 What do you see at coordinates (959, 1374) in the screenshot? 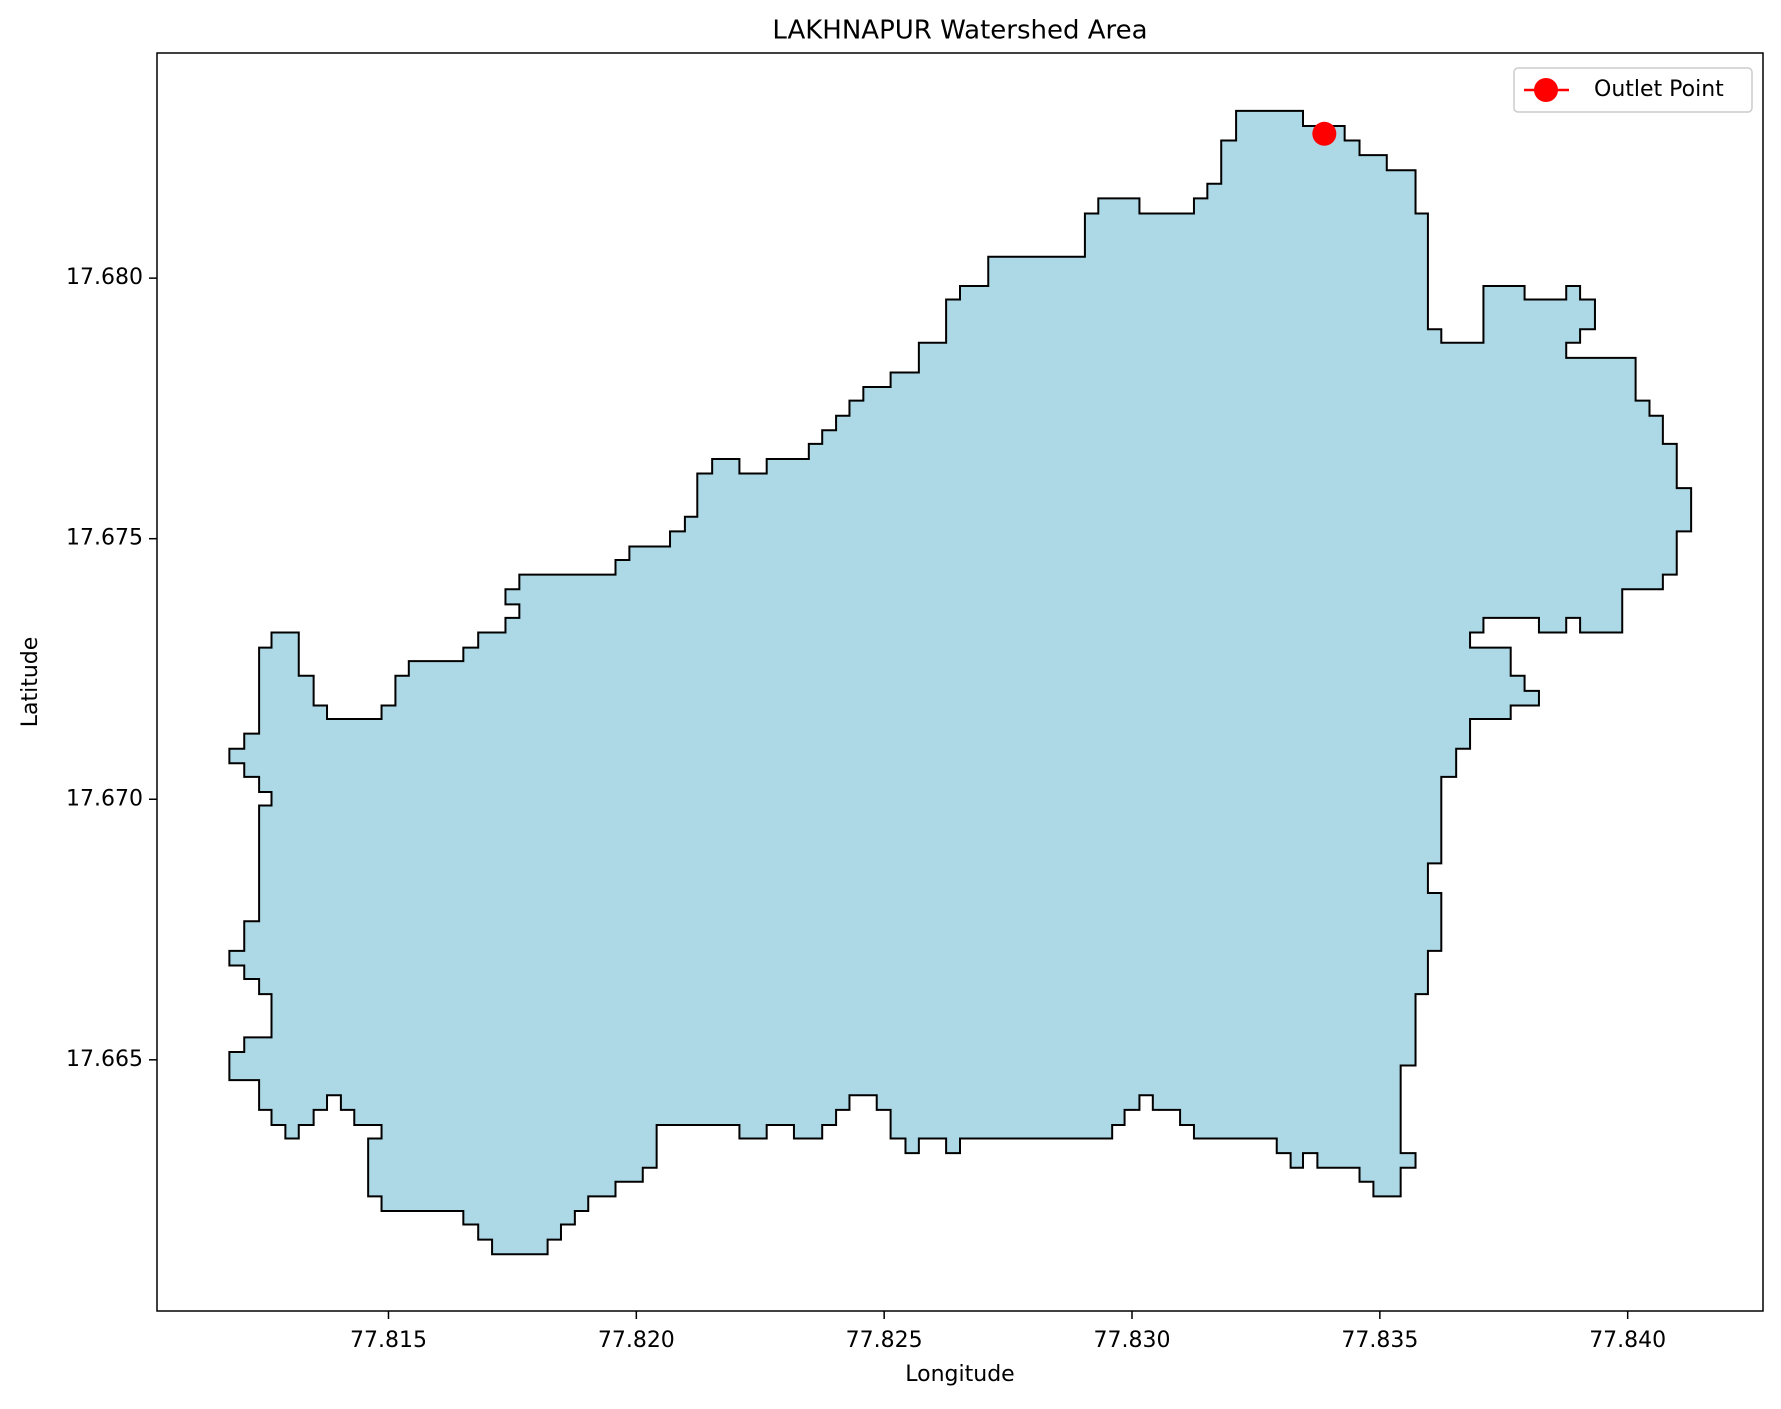
I see `x-axis-label: Longitude` at bounding box center [959, 1374].